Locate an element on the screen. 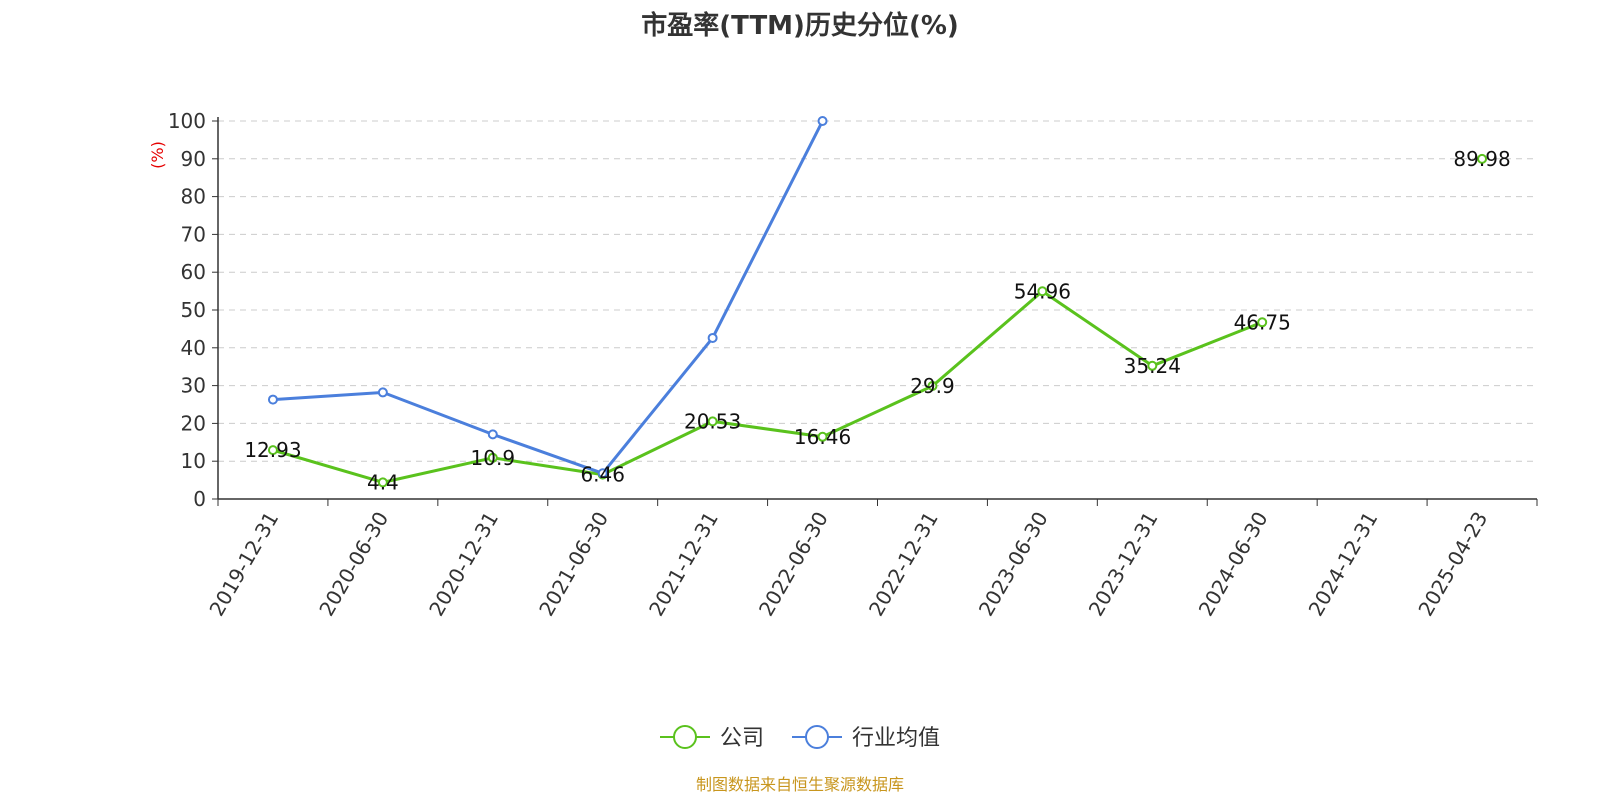 The width and height of the screenshot is (1600, 804). data-label: 6.46 is located at coordinates (602, 475).